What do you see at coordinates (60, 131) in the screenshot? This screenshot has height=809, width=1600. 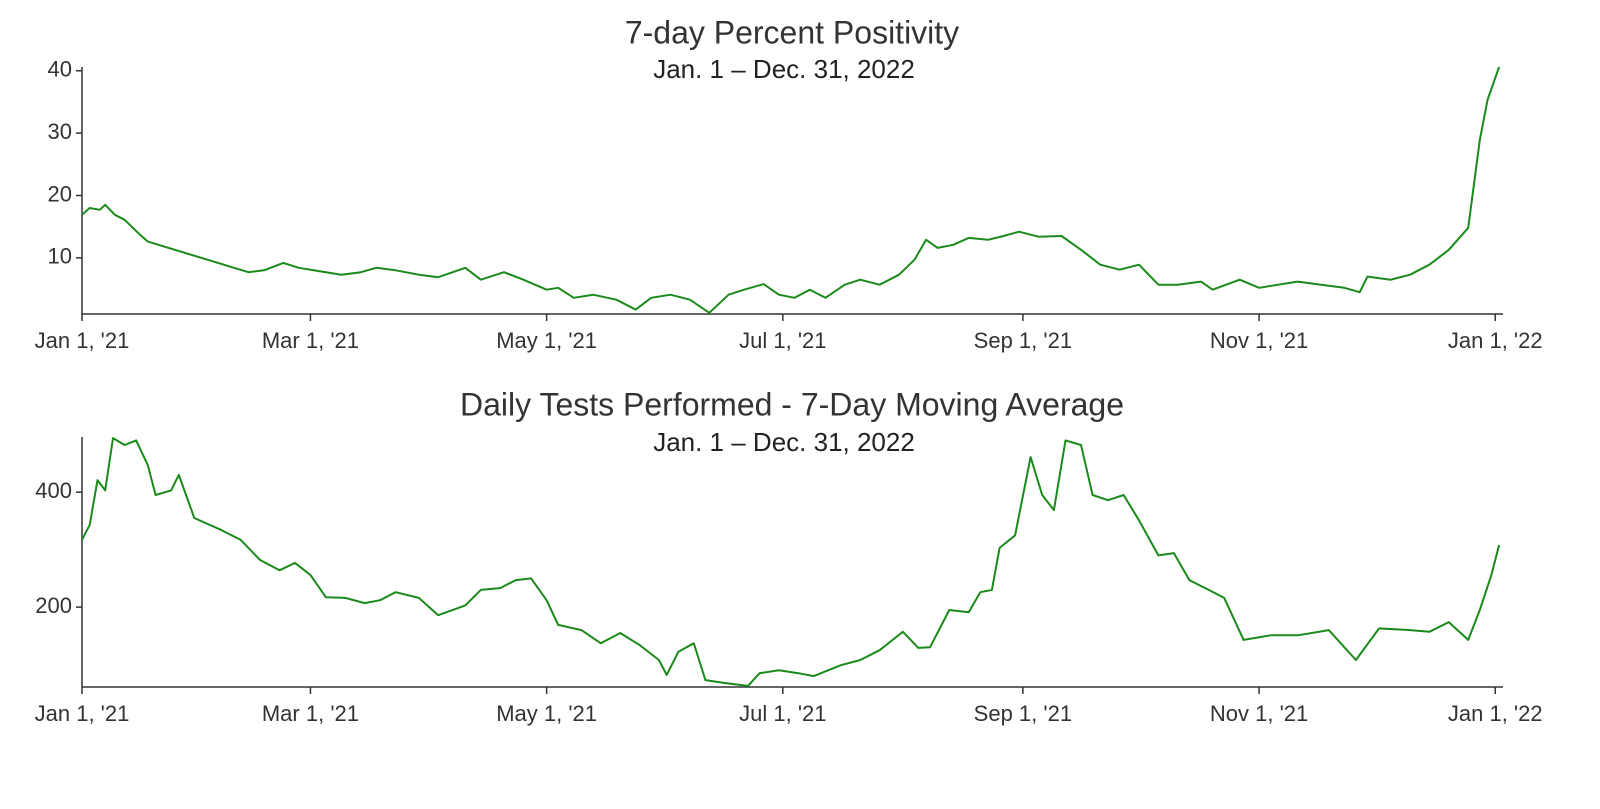 I see `y-tick-label: 30` at bounding box center [60, 131].